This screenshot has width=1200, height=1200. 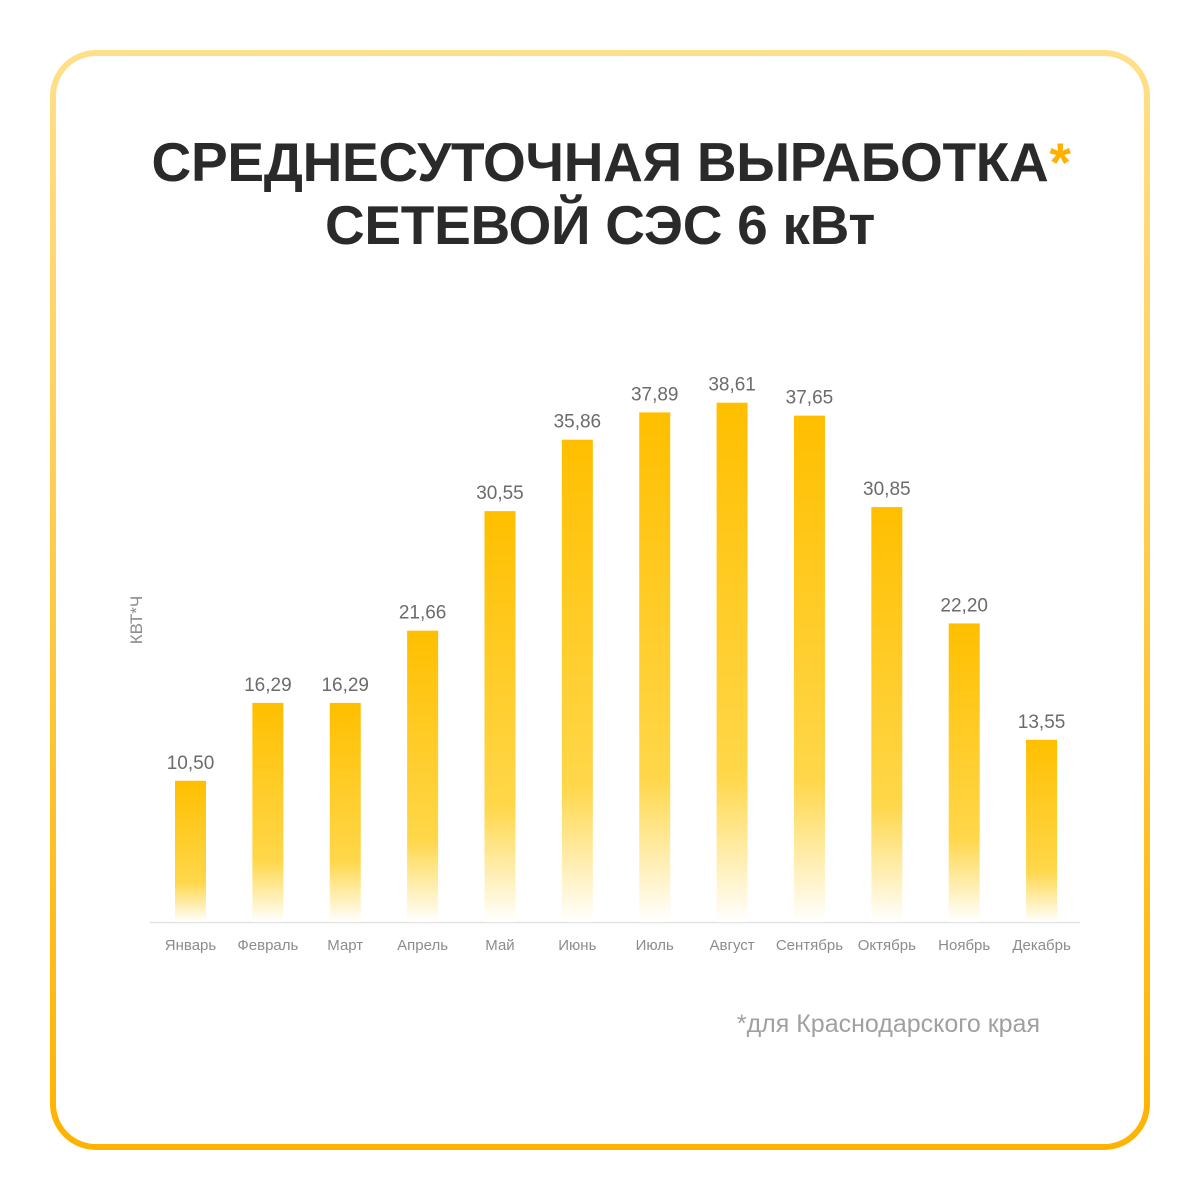 What do you see at coordinates (964, 945) in the screenshot?
I see `month-label-nov: Ноябрь` at bounding box center [964, 945].